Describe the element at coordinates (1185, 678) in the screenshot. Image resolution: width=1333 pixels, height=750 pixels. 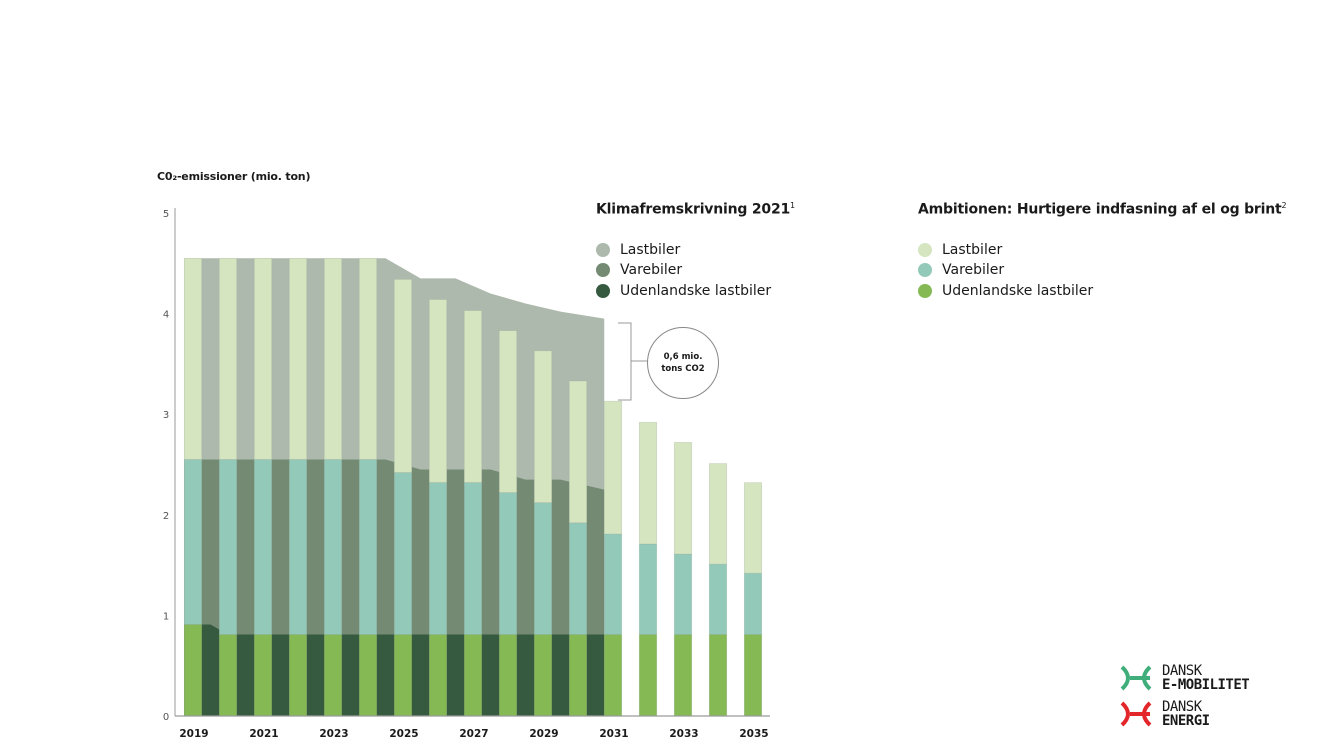
I see `logo-dansk-e-mobilitet: DANSK E-MOBILITET` at that location.